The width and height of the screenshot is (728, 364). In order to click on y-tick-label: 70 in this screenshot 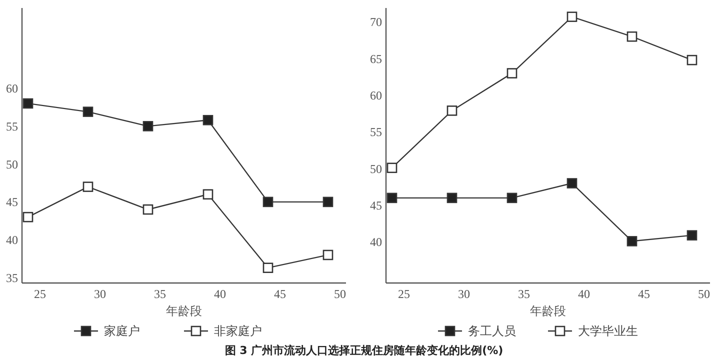, I will do `click(376, 22)`.